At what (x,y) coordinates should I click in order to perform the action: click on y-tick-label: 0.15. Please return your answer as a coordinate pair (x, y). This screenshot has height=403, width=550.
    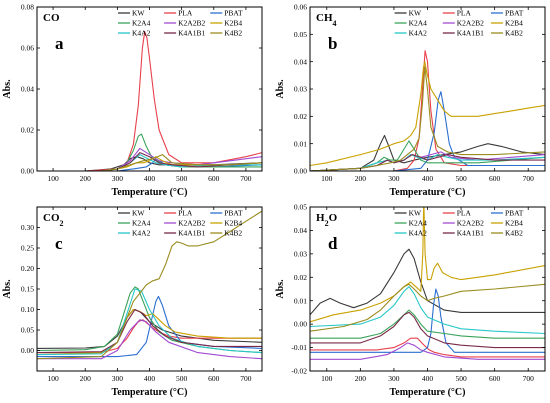
    Looking at the image, I should click on (27, 289).